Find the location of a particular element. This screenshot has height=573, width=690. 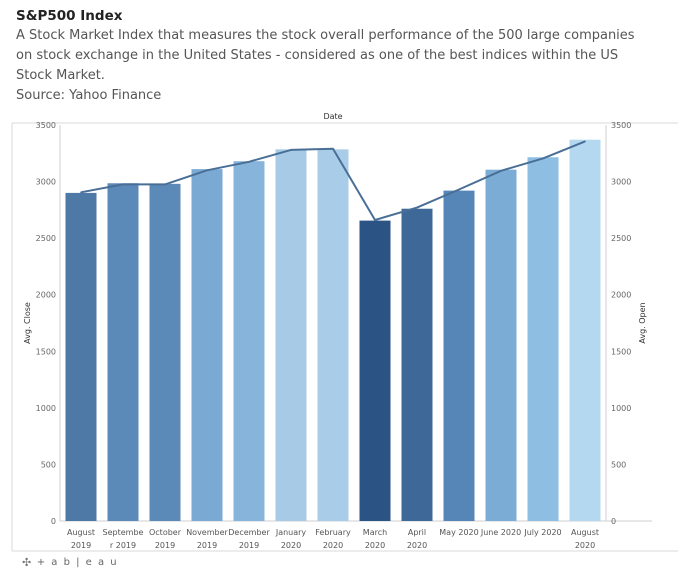

tableau-footer: ✣ + a b | e a u is located at coordinates (70, 562).